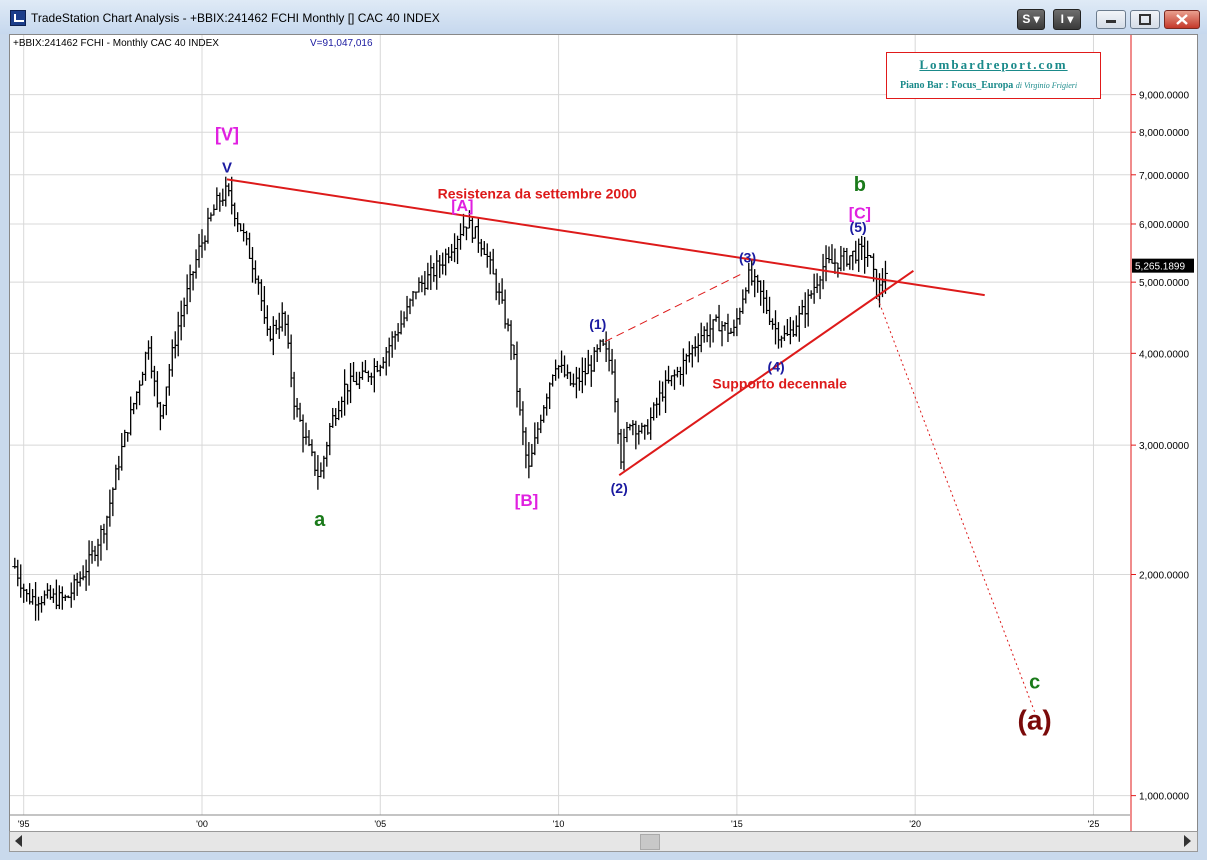 This screenshot has width=1207, height=860. What do you see at coordinates (1164, 354) in the screenshot?
I see `y-tick-label: 4,000.0000` at bounding box center [1164, 354].